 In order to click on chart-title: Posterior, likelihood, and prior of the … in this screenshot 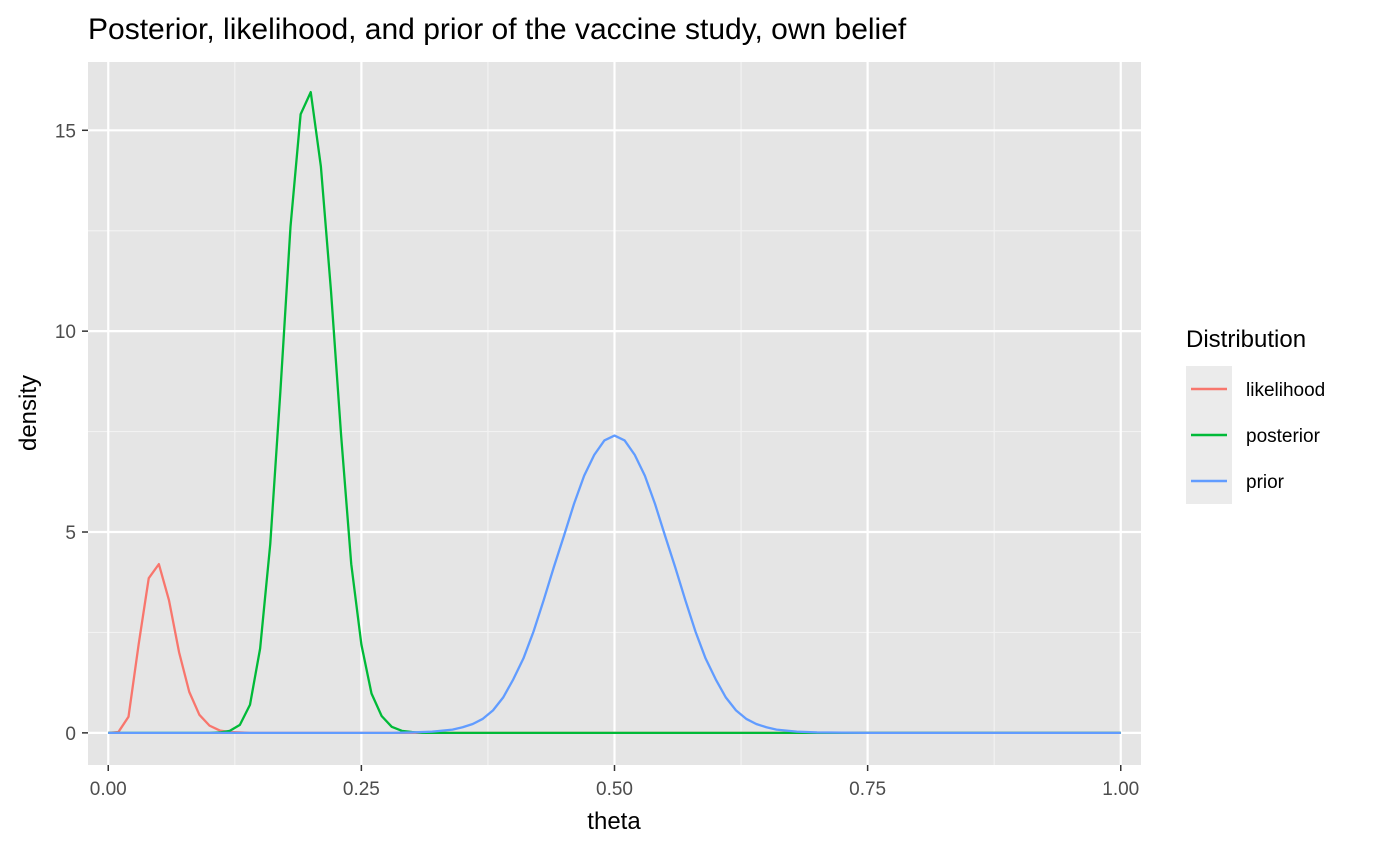, I will do `click(497, 29)`.